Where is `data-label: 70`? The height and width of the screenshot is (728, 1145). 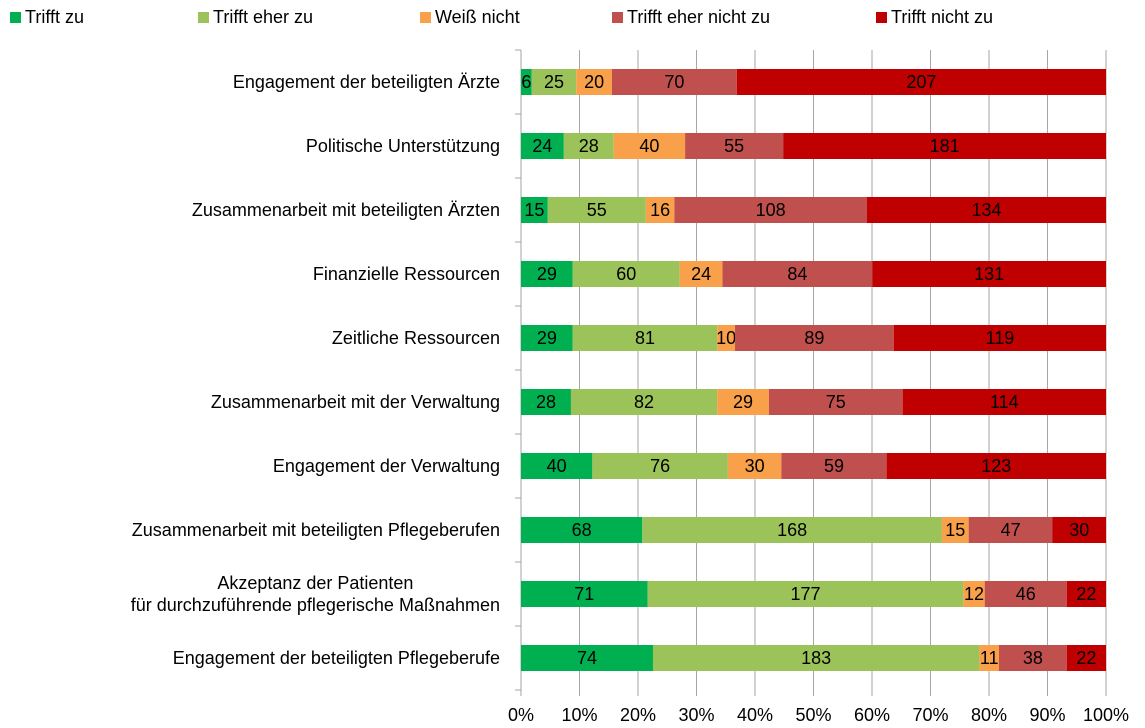 data-label: 70 is located at coordinates (674, 82).